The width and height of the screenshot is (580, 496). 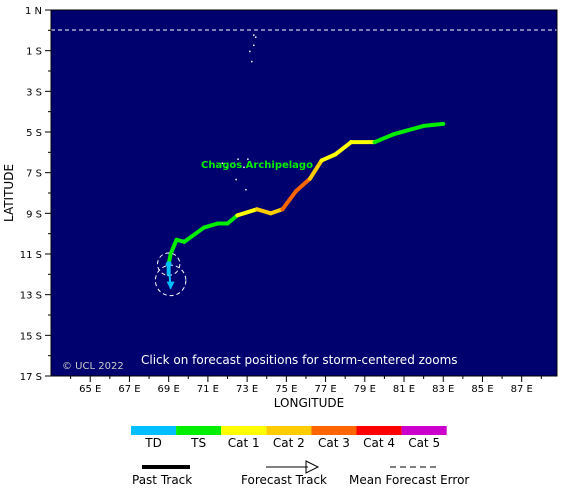 I want to click on y-axis-title: LATITUDE, so click(x=9, y=193).